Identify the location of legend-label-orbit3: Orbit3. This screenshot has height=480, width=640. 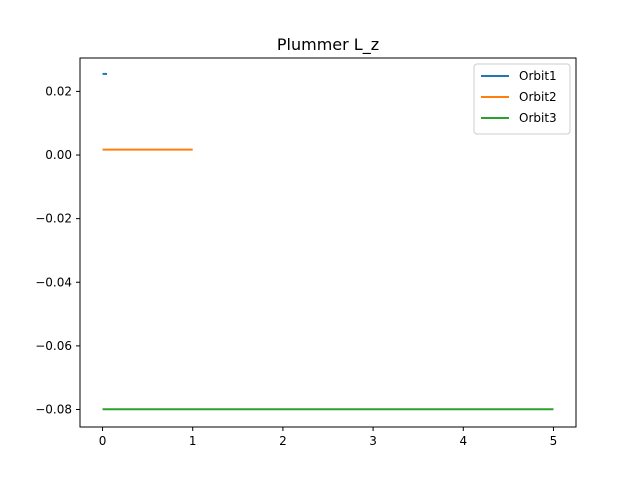
(538, 118).